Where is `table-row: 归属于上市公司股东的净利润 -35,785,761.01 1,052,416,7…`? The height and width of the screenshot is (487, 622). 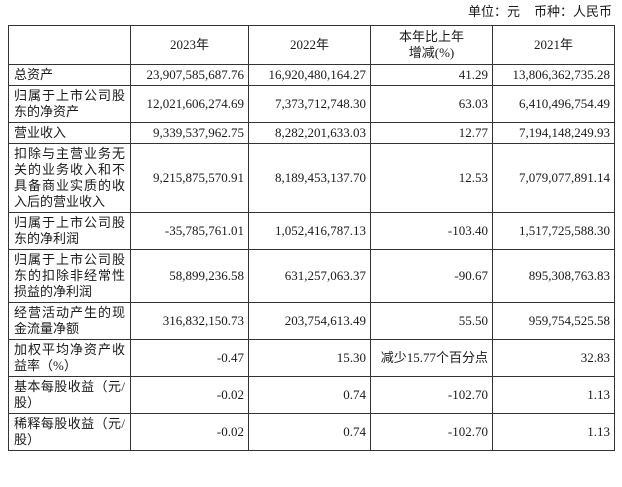 table-row: 归属于上市公司股东的净利润 -35,785,761.01 1,052,416,7… is located at coordinates (311, 231).